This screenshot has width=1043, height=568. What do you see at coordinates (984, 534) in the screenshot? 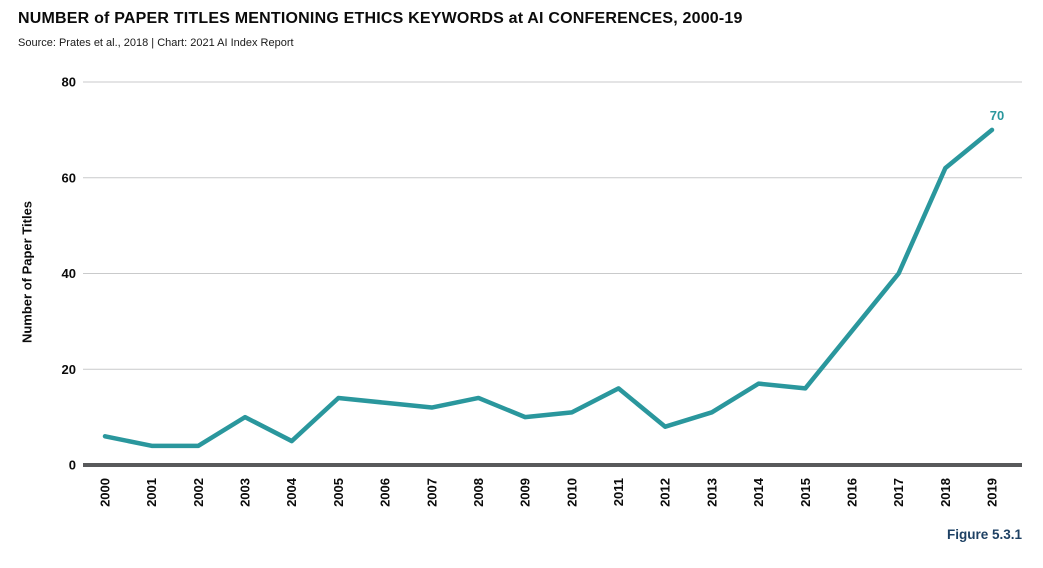
I see `figure-caption: Figure 5.3.1` at bounding box center [984, 534].